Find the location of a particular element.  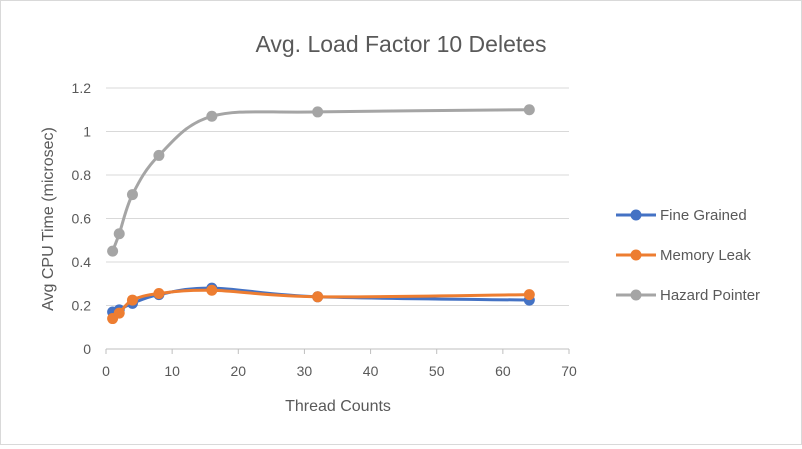

legend-item-fine-grained: Fine Grained is located at coordinates (681, 215).